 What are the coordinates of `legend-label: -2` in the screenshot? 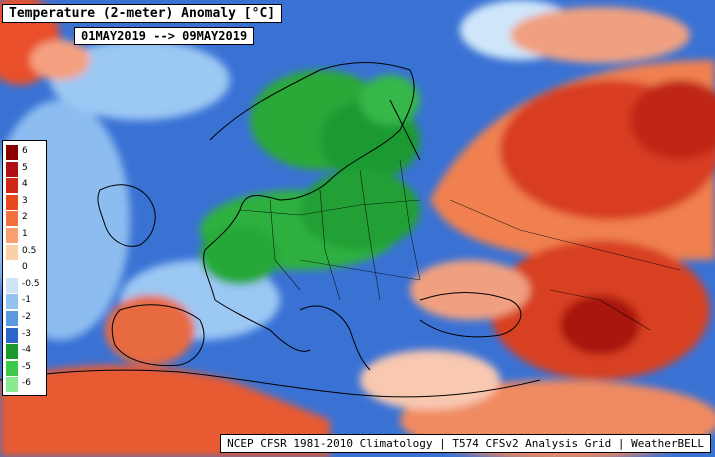 It's located at (26, 317).